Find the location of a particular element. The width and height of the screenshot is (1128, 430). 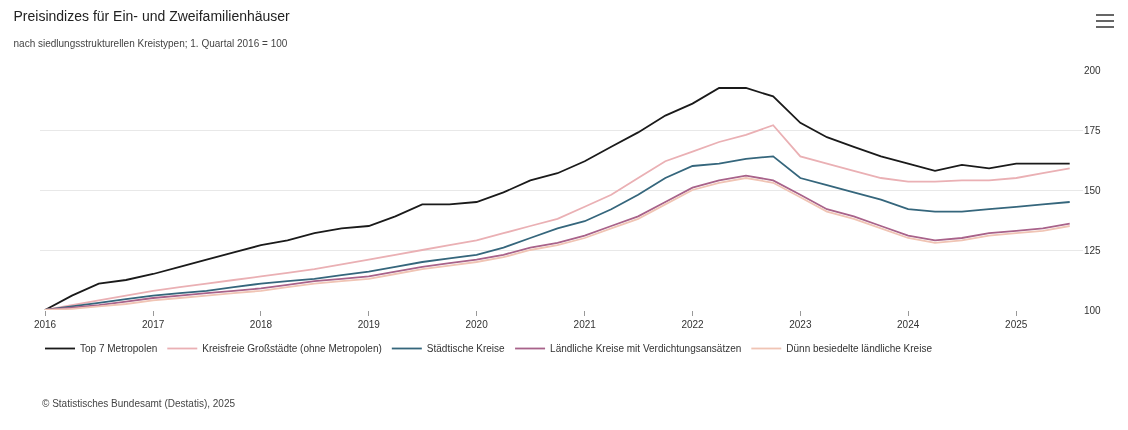

y-tick-label: 150 is located at coordinates (1093, 190).